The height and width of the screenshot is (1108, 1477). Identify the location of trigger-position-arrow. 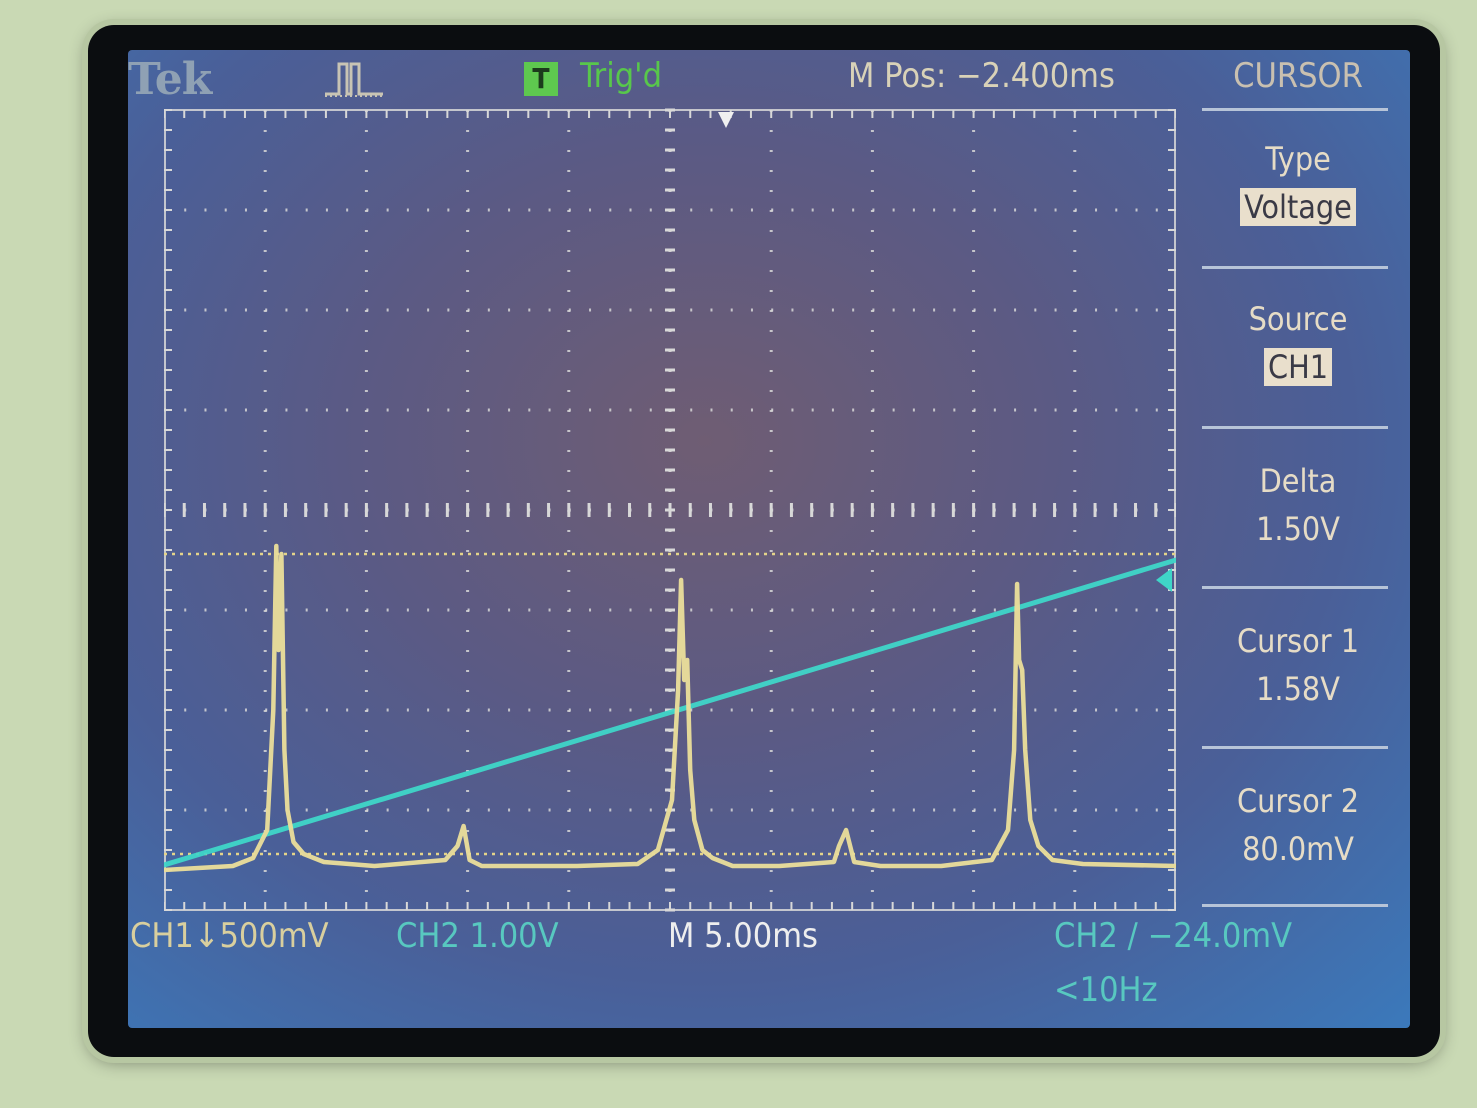
(726, 120).